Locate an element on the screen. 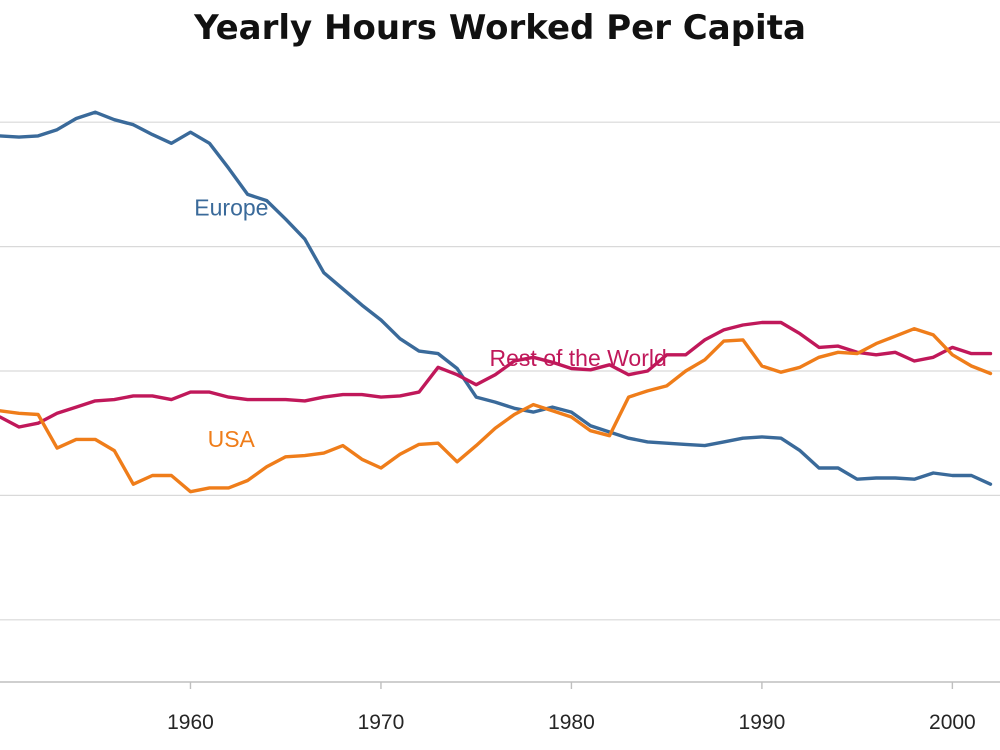 This screenshot has height=750, width=1000. series-label-usa: USA is located at coordinates (232, 439).